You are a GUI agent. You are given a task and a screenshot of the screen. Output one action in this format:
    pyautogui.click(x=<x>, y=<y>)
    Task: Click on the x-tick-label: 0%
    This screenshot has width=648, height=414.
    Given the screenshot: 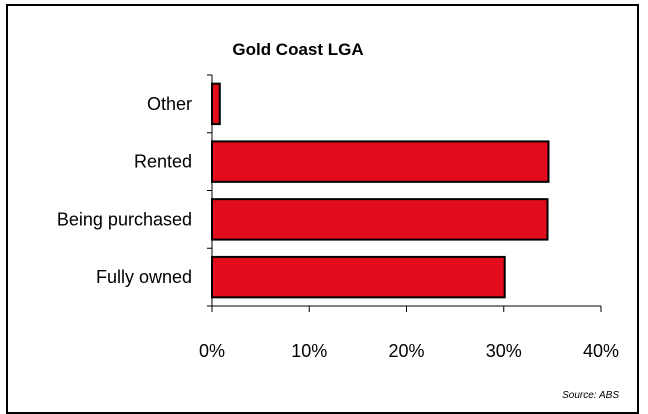 What is the action you would take?
    pyautogui.click(x=212, y=351)
    